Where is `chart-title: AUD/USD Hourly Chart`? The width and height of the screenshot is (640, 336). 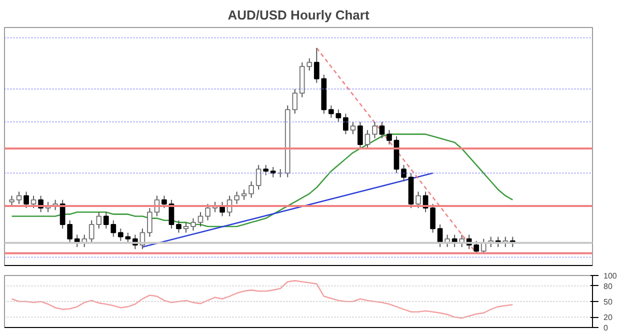 chart-title: AUD/USD Hourly Chart is located at coordinates (299, 15).